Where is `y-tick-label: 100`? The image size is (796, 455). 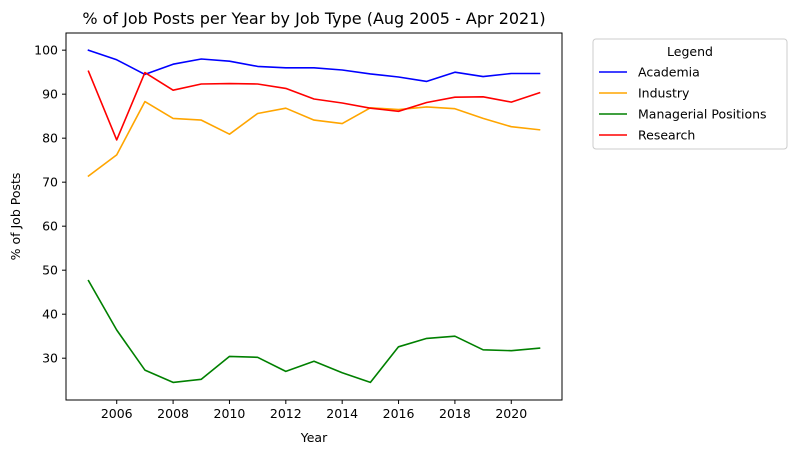 y-tick-label: 100 is located at coordinates (46, 50).